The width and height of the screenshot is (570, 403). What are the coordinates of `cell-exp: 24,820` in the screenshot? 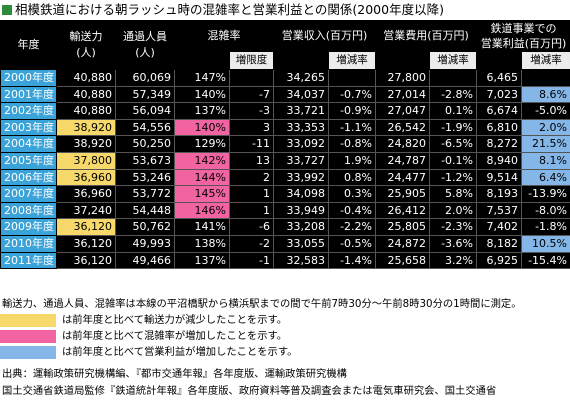 It's located at (402, 144).